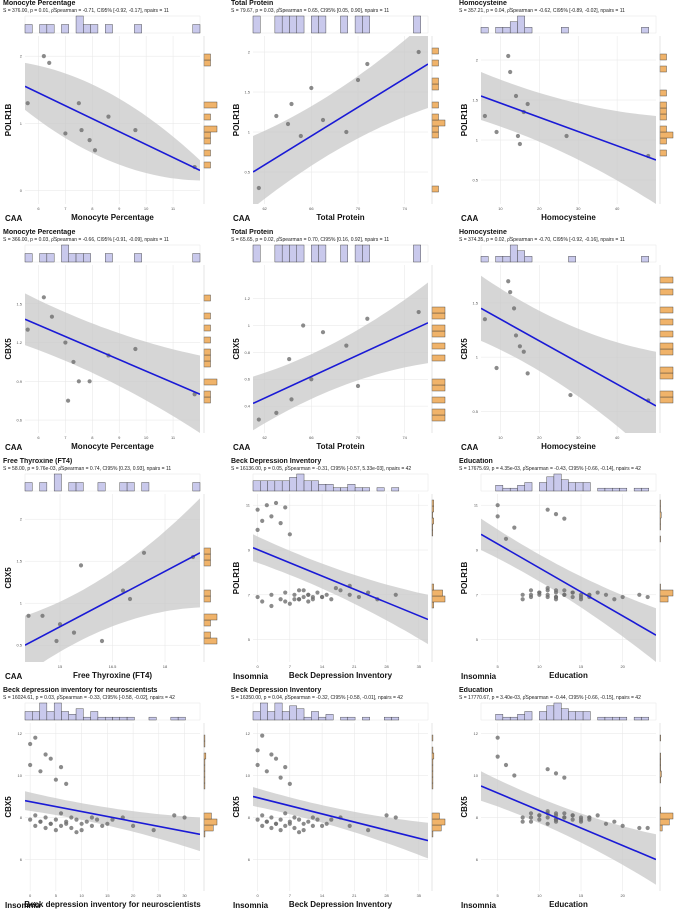 This screenshot has height=917, width=685. I want to click on y-tick-label: 8, so click(21, 817).